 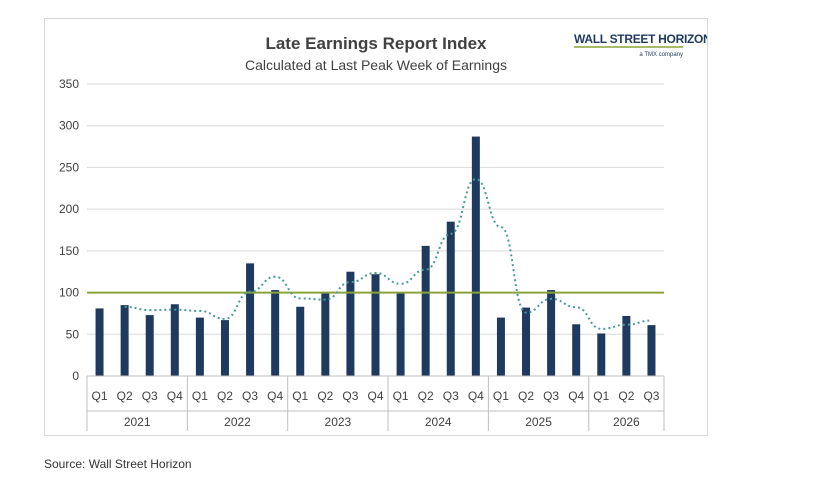 I want to click on logo: WALL STREET HORIZON a TMX company, so click(x=640, y=45).